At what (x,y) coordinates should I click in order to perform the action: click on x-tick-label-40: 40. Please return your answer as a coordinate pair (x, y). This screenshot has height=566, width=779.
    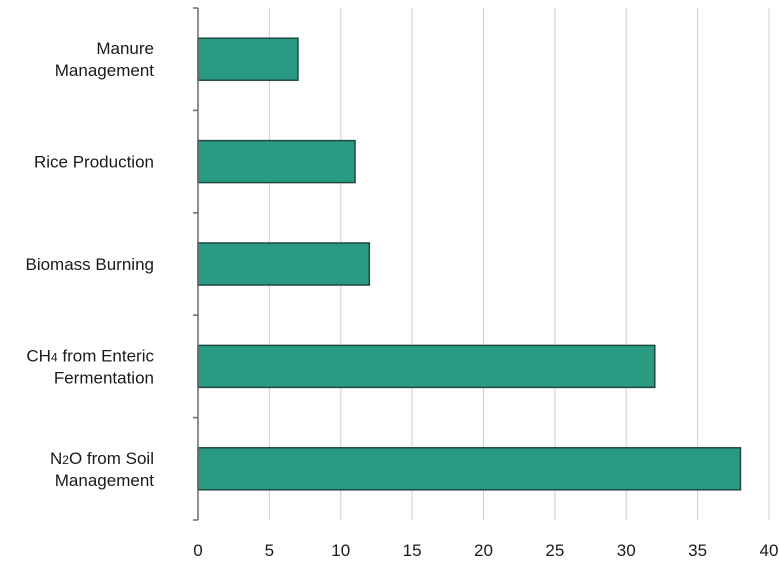
    Looking at the image, I should click on (769, 550).